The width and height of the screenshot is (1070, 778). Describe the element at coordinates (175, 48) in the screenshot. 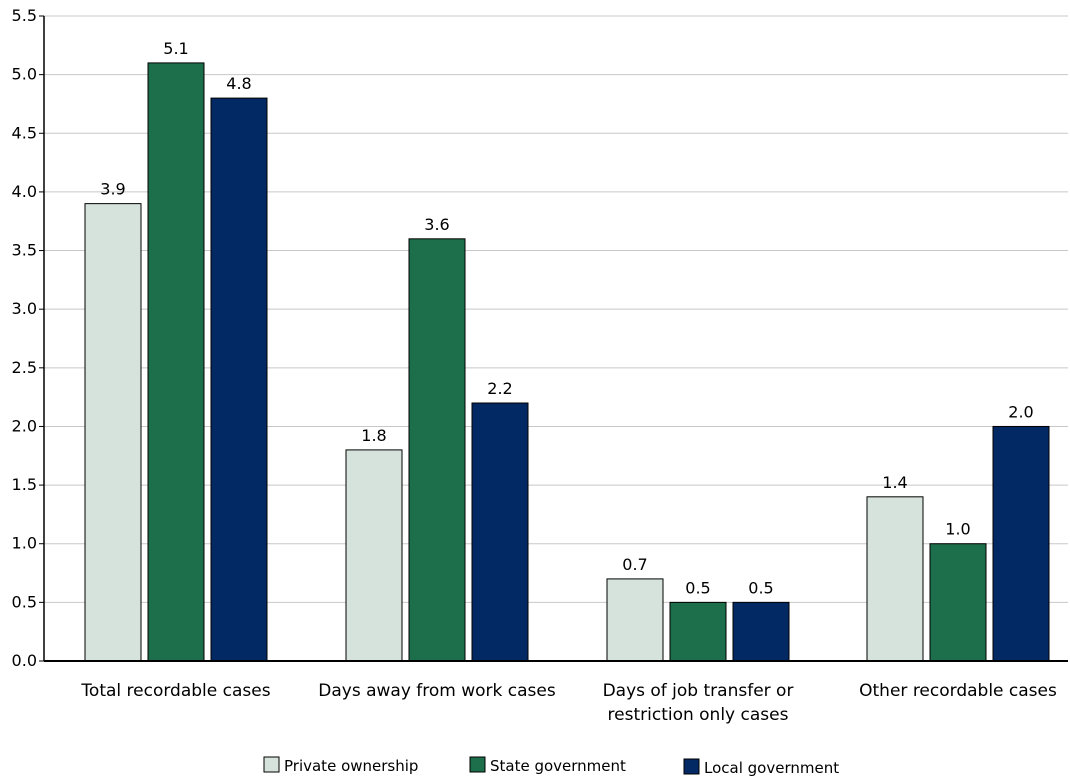

I see `data-label: 5.1` at that location.